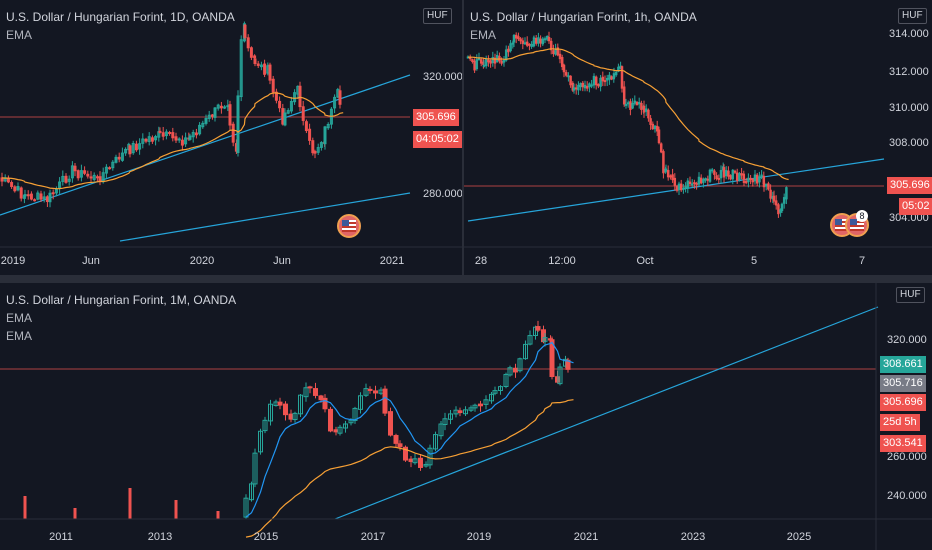 Image resolution: width=932 pixels, height=550 pixels. What do you see at coordinates (562, 261) in the screenshot?
I see `x-tick-label: 12:00` at bounding box center [562, 261].